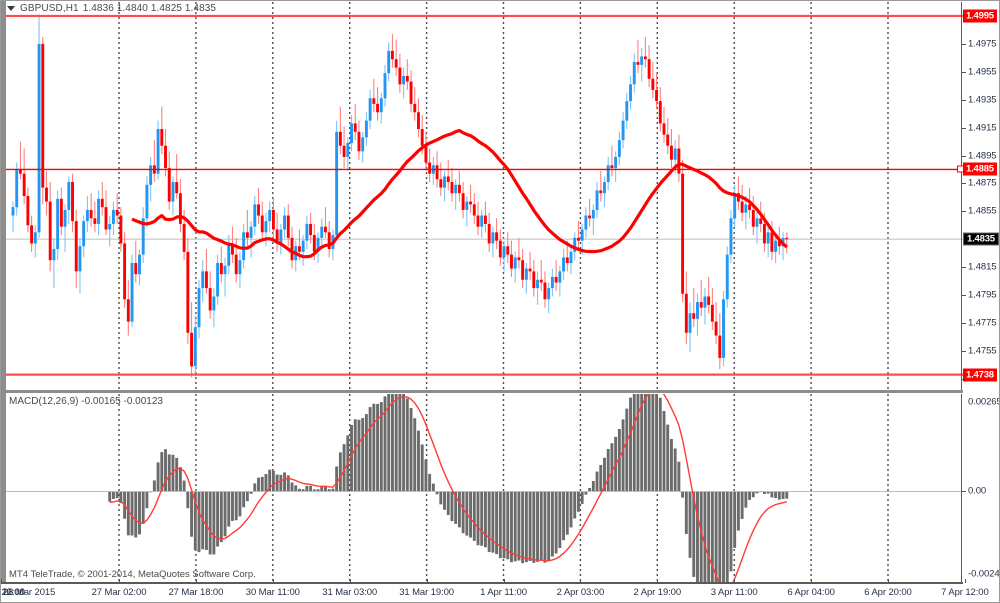 This screenshot has width=1000, height=603. What do you see at coordinates (965, 592) in the screenshot?
I see `time-axis-label: 7 Apr 12:00` at bounding box center [965, 592].